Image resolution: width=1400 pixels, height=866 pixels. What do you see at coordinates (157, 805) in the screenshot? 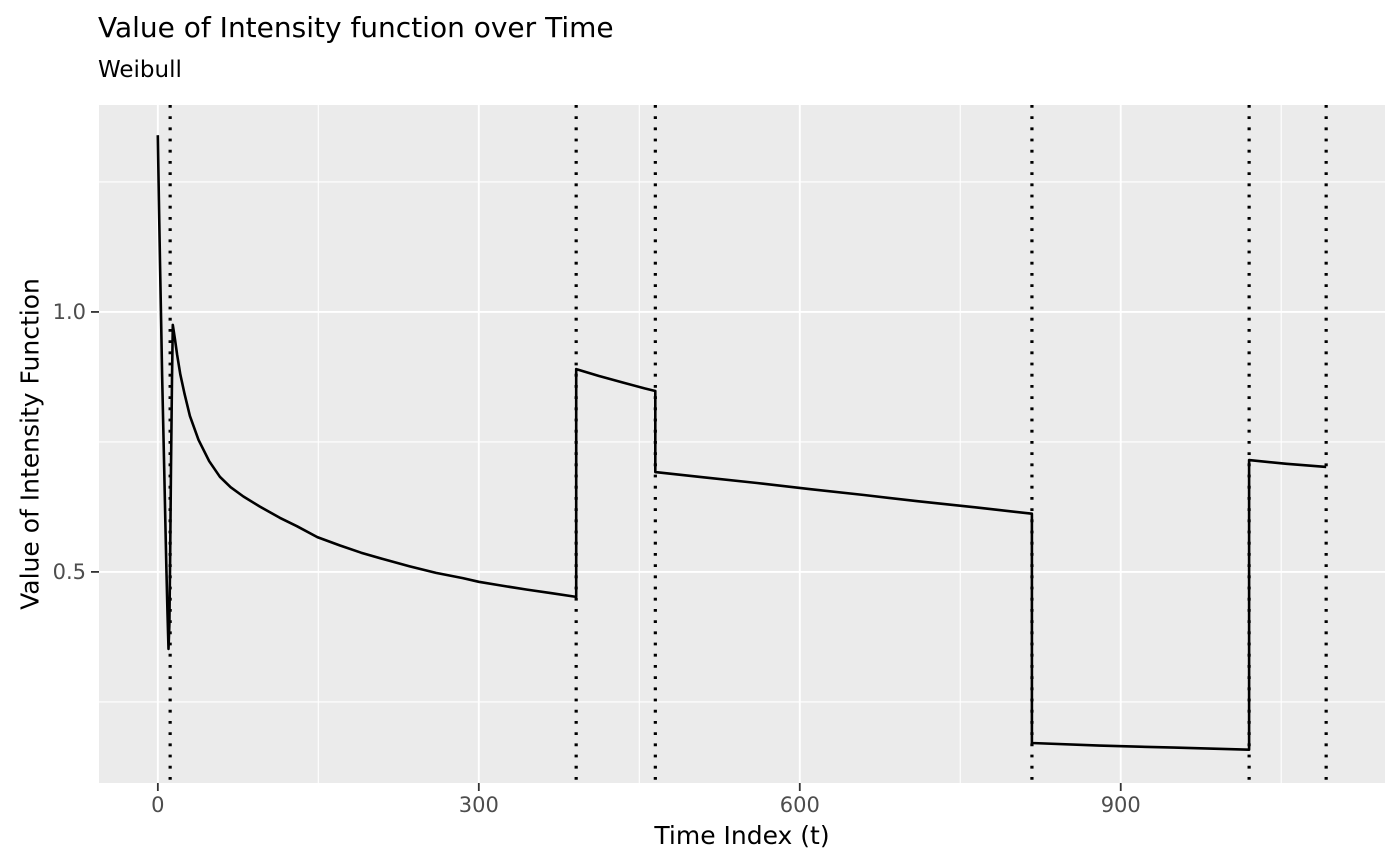
I see `x-tick-label: 0` at bounding box center [157, 805].